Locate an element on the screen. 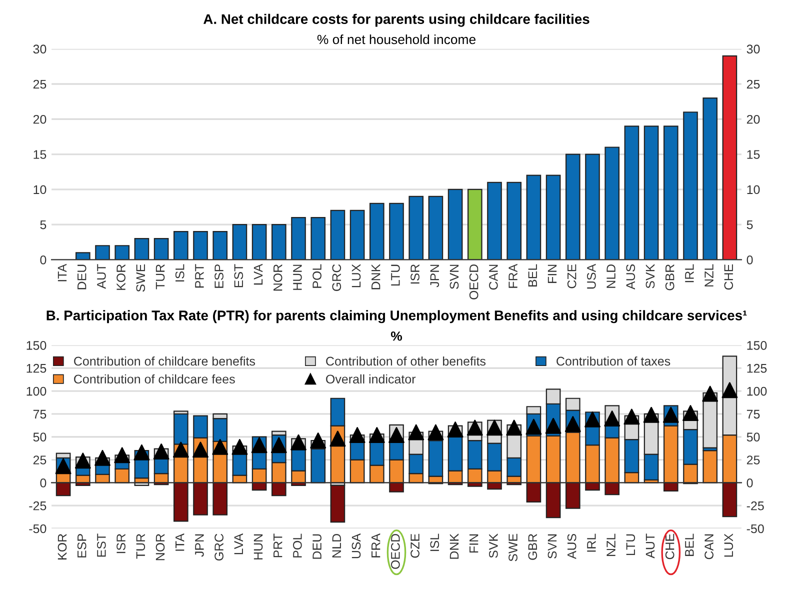 The width and height of the screenshot is (793, 611). x-tick-label: ITA is located at coordinates (180, 542).